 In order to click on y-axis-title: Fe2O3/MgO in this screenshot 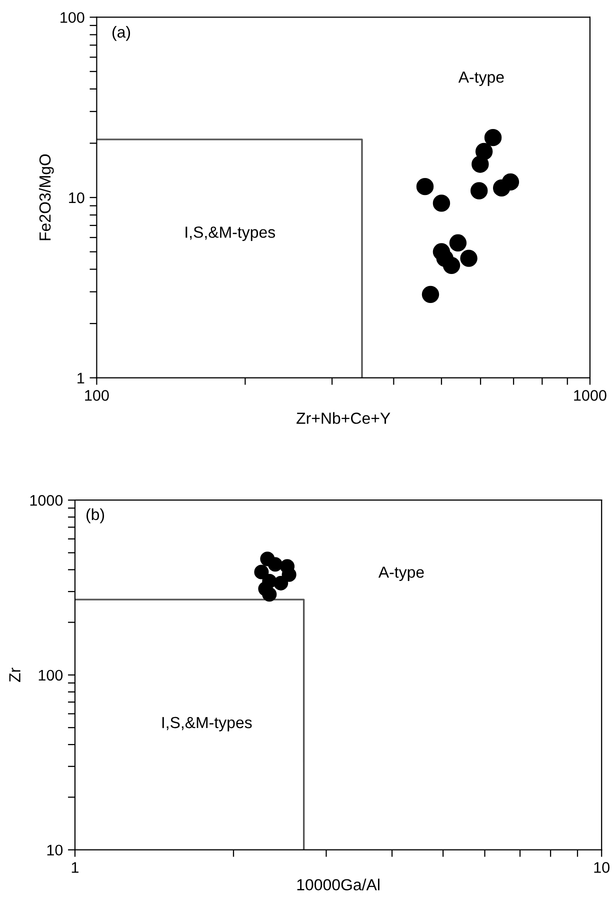, I will do `click(46, 197)`.